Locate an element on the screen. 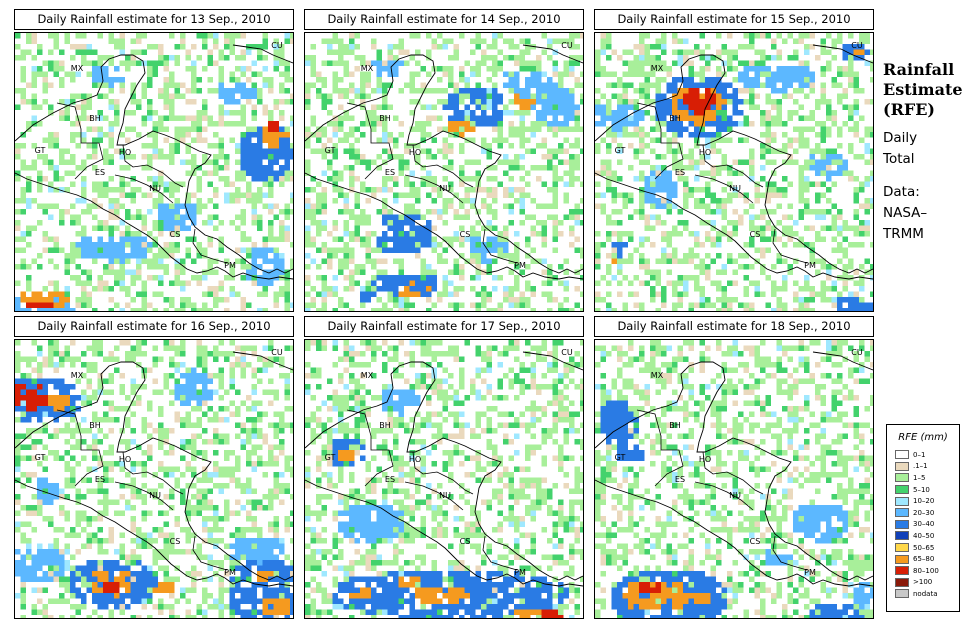  rainfall-map: MX BH GT HO ES NU CS PM CU is located at coordinates (444, 172).